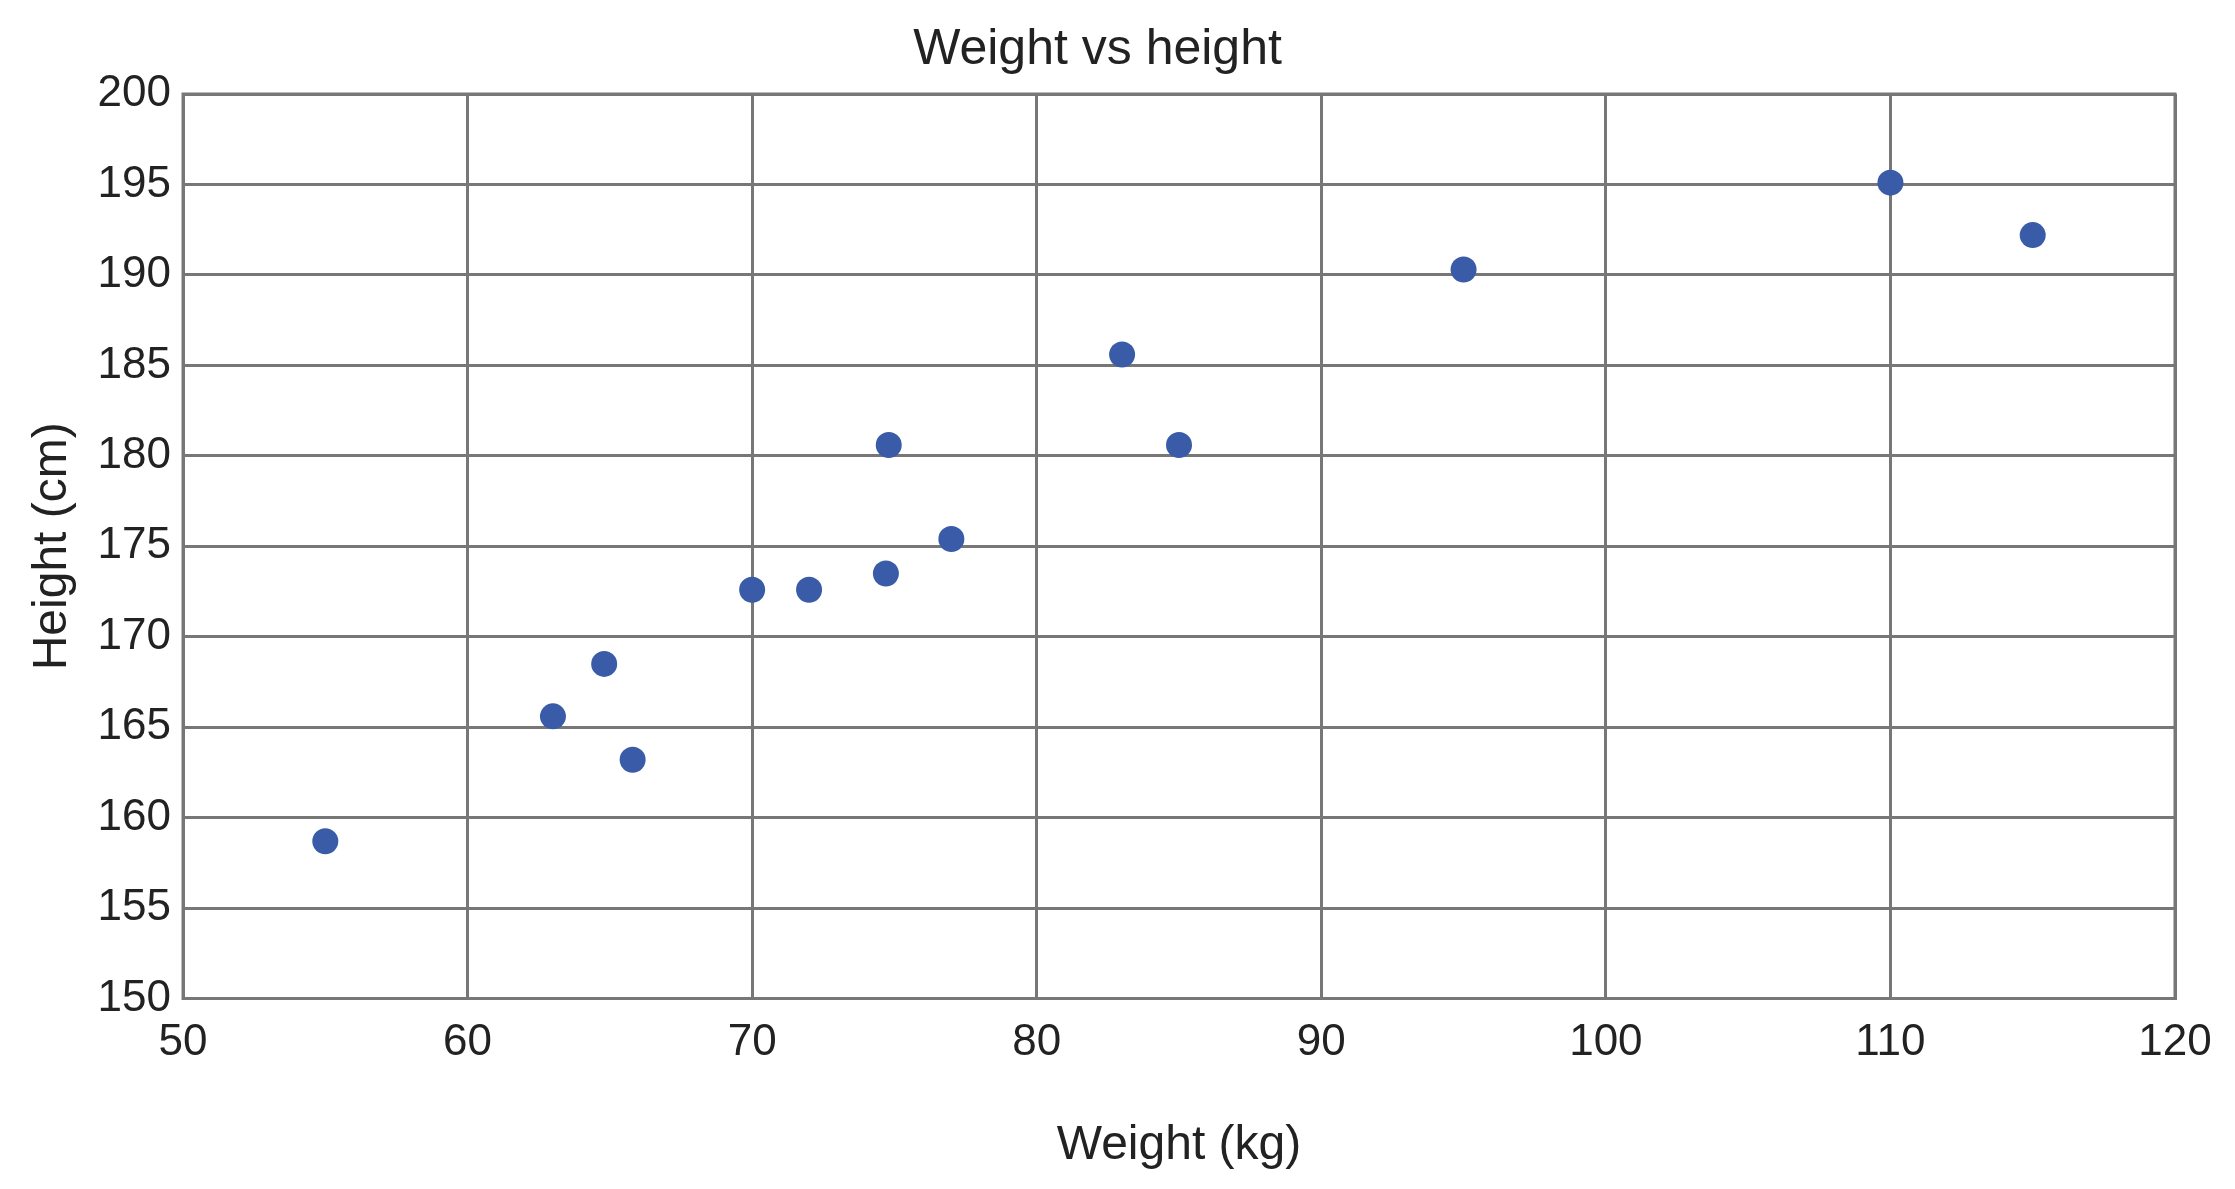 This screenshot has width=2235, height=1189. I want to click on y-tick-label: 175, so click(134, 543).